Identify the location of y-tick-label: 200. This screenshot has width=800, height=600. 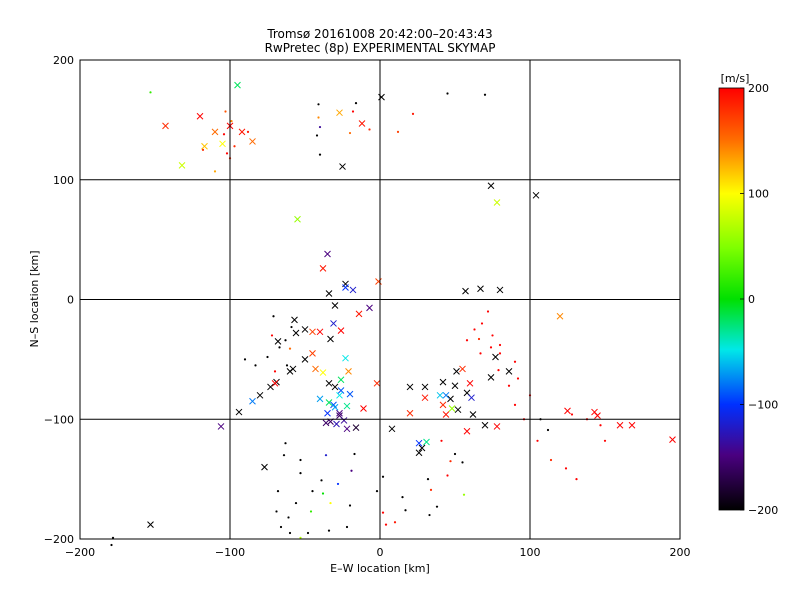
(63, 60).